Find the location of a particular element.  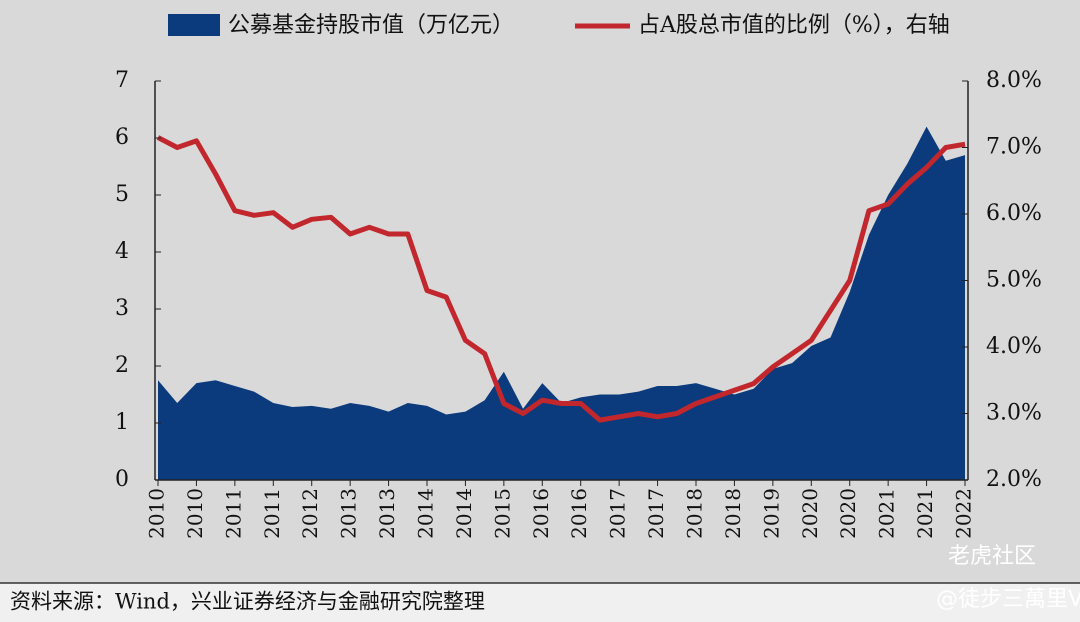

watermark: @徒步三萬里V is located at coordinates (1008, 599).